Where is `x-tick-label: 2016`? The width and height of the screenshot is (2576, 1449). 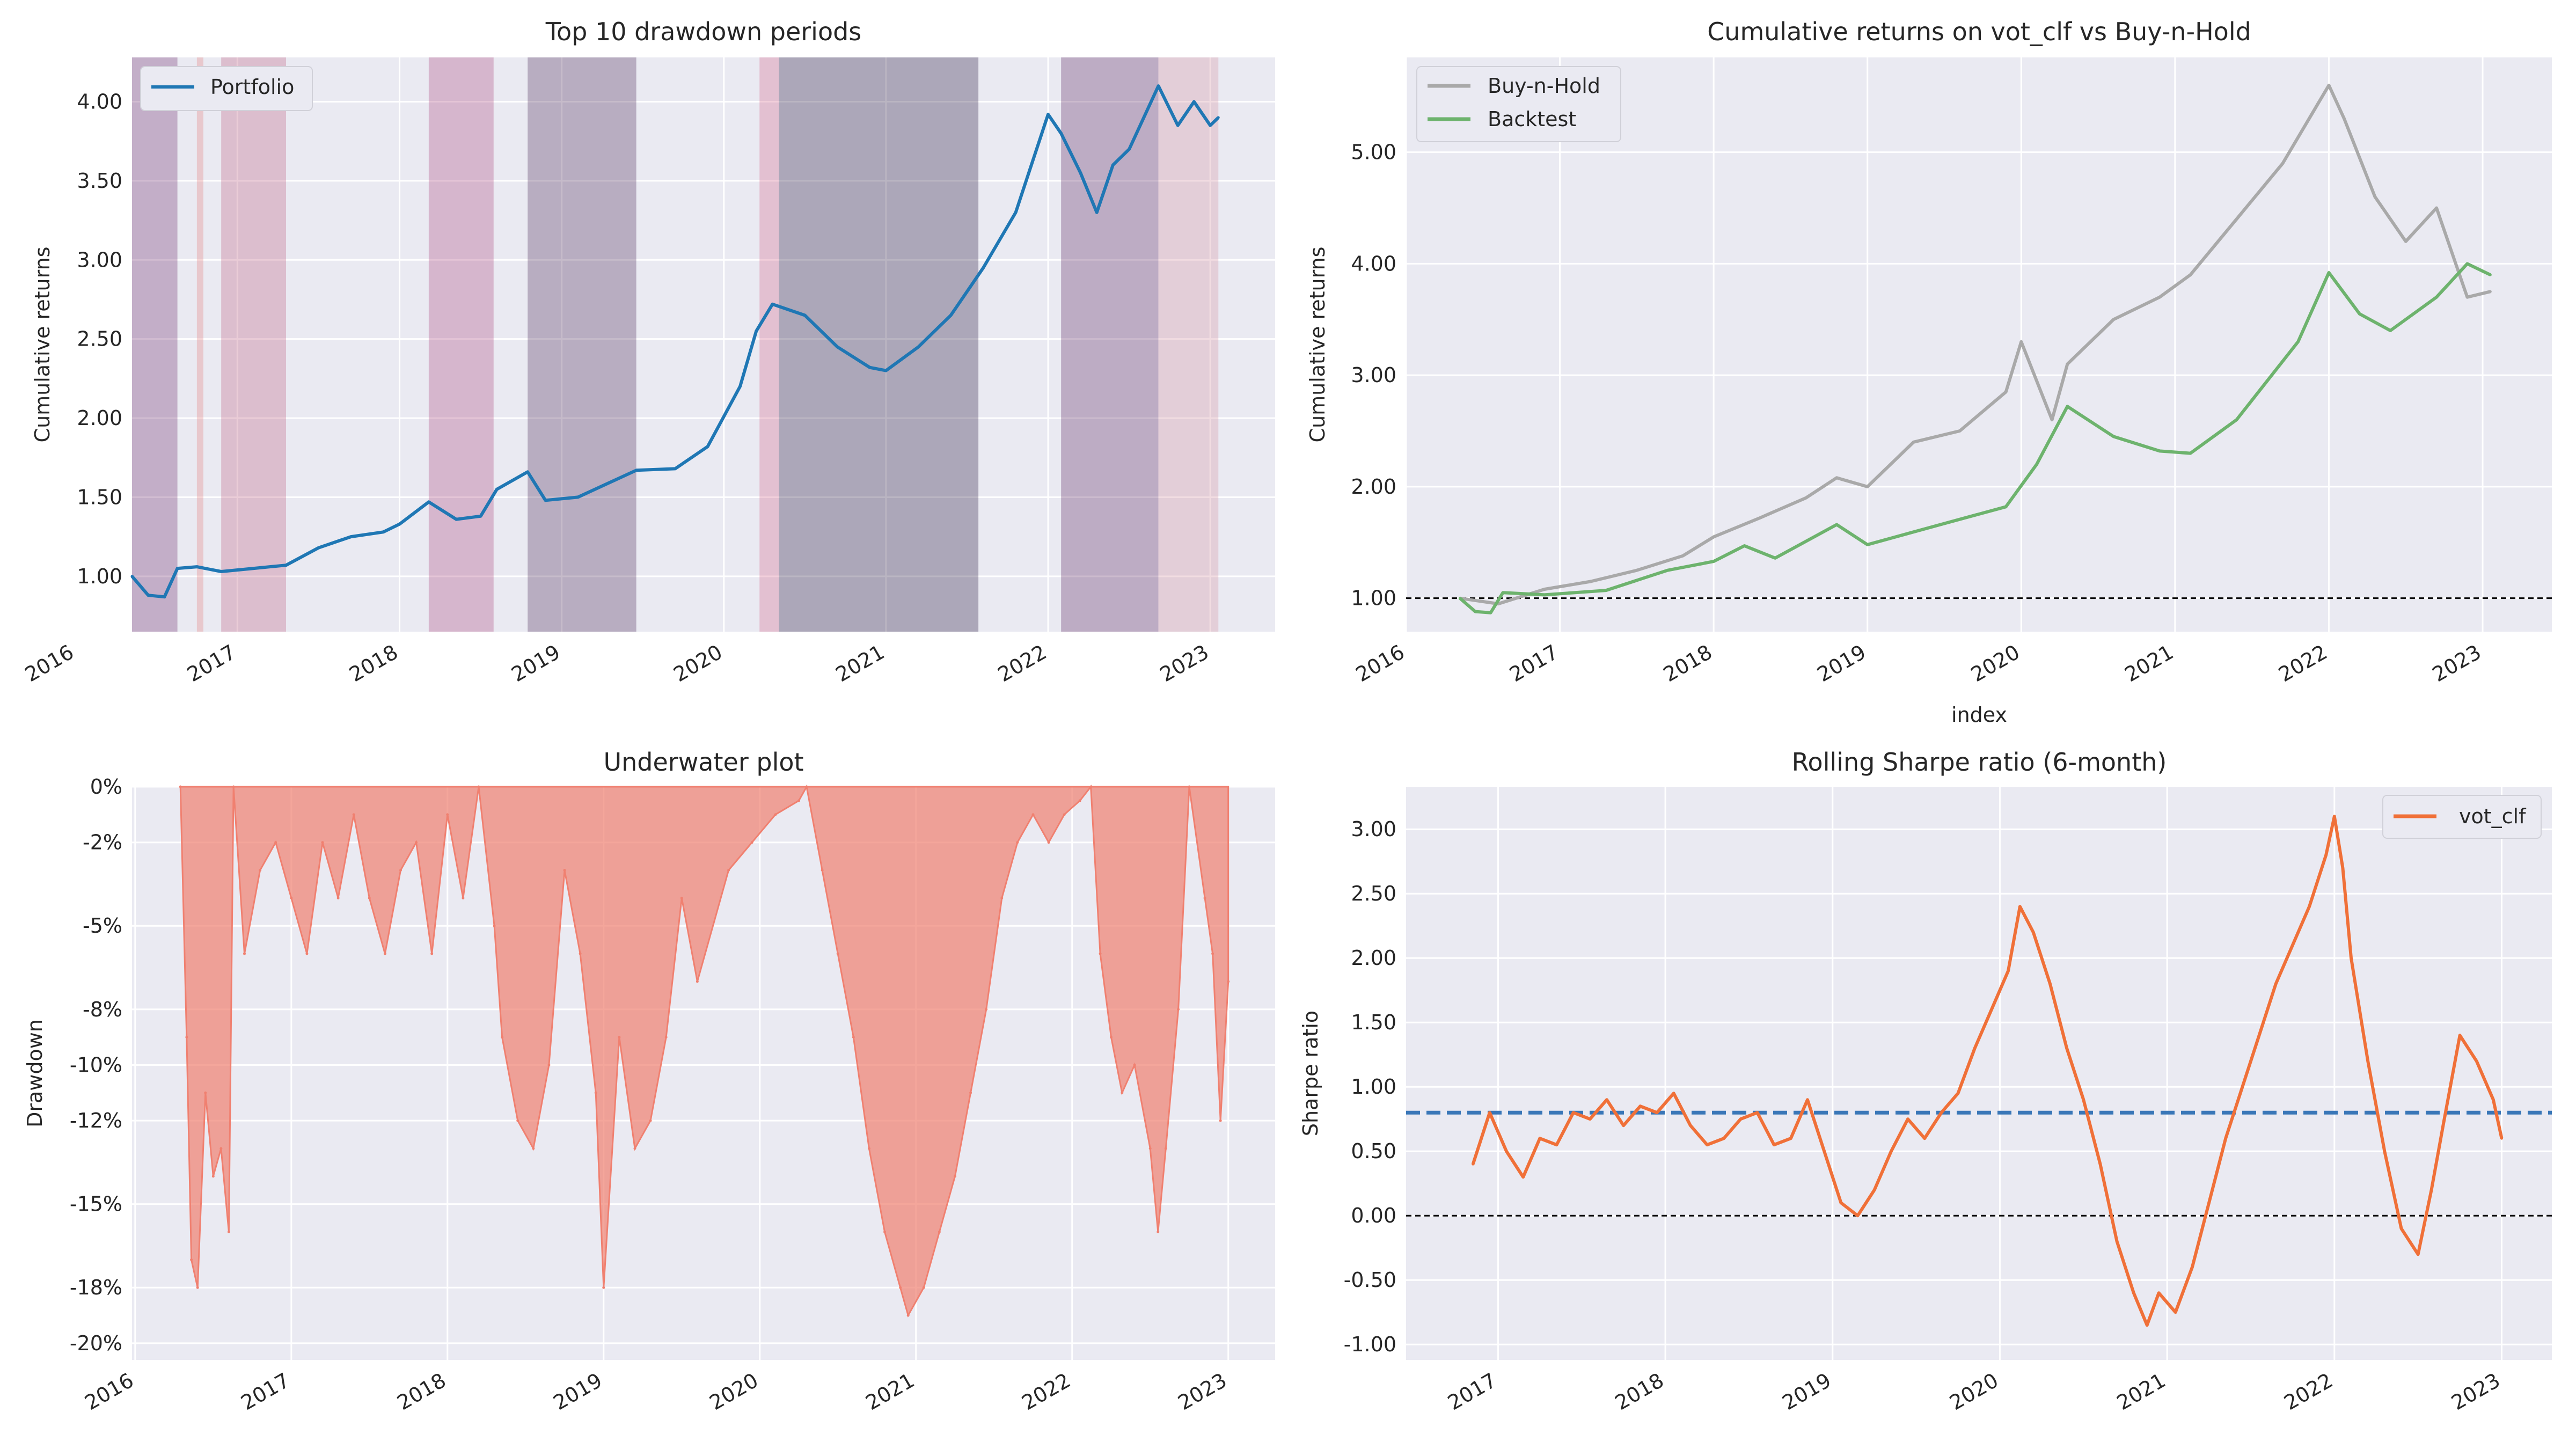
x-tick-label: 2016 is located at coordinates (109, 1391).